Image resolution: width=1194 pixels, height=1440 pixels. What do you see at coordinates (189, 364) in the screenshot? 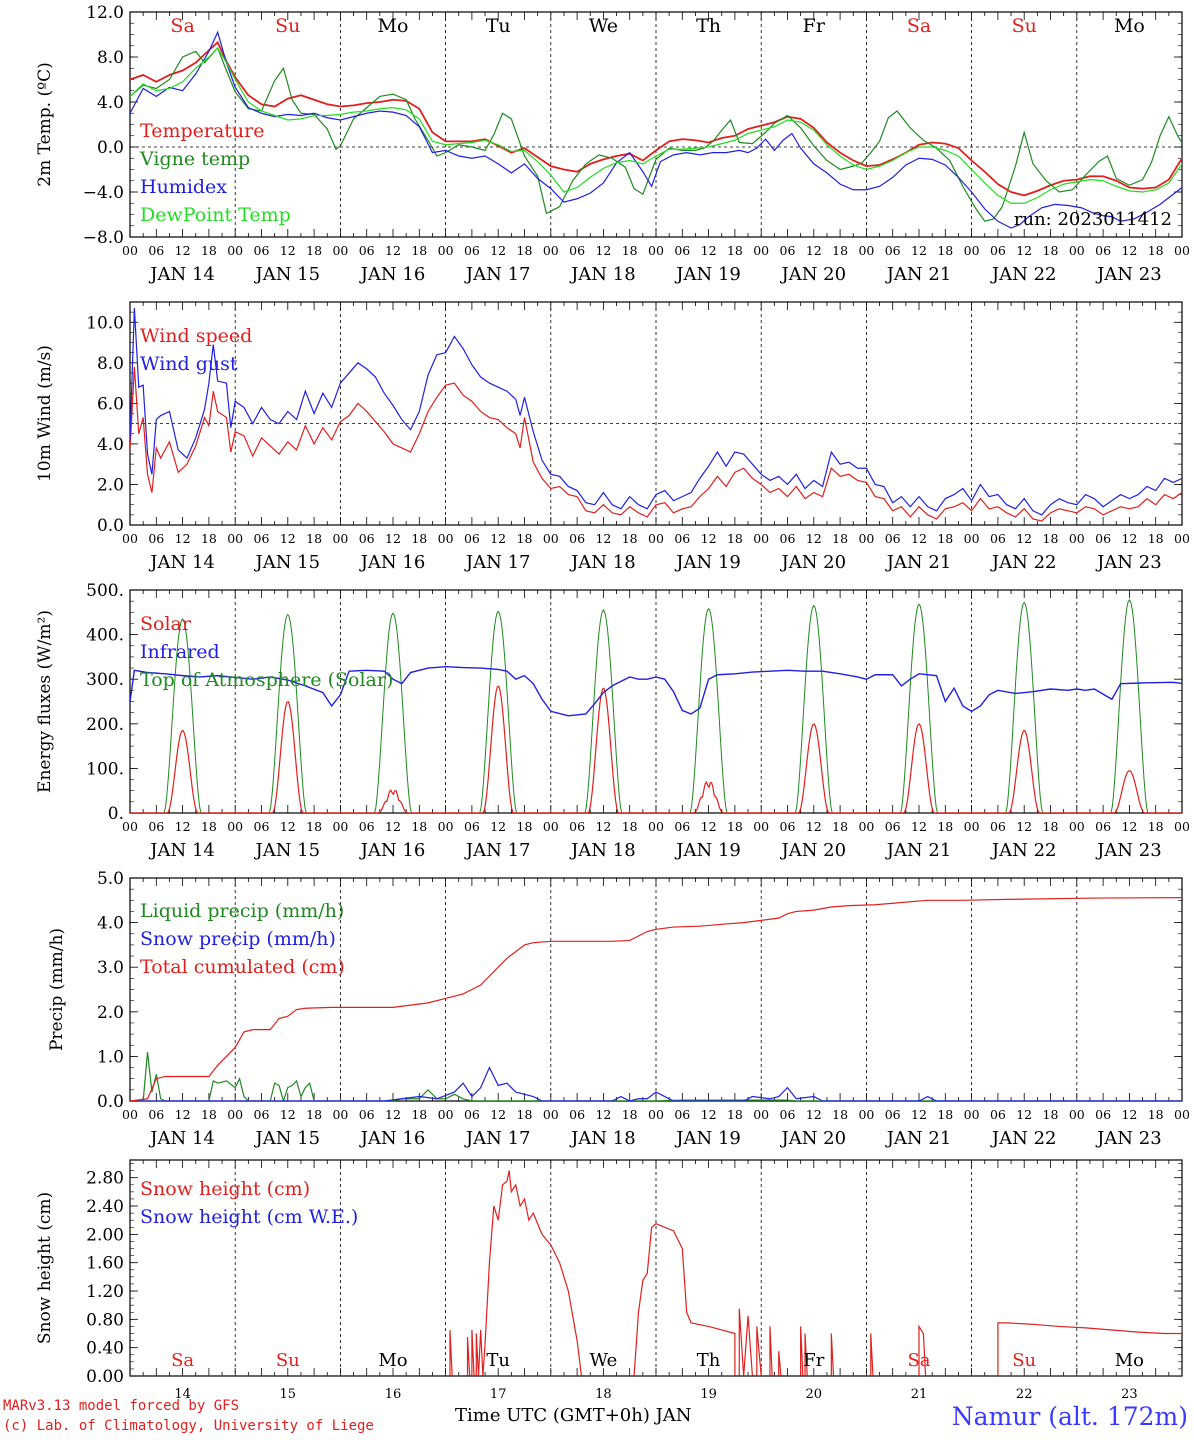
I see `legend-entry: Wind gust` at bounding box center [189, 364].